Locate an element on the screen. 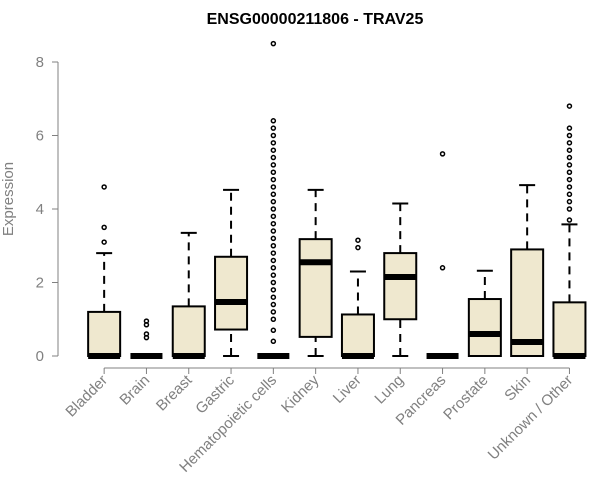 The height and width of the screenshot is (500, 600). y-tick-label: 0 is located at coordinates (40, 356).